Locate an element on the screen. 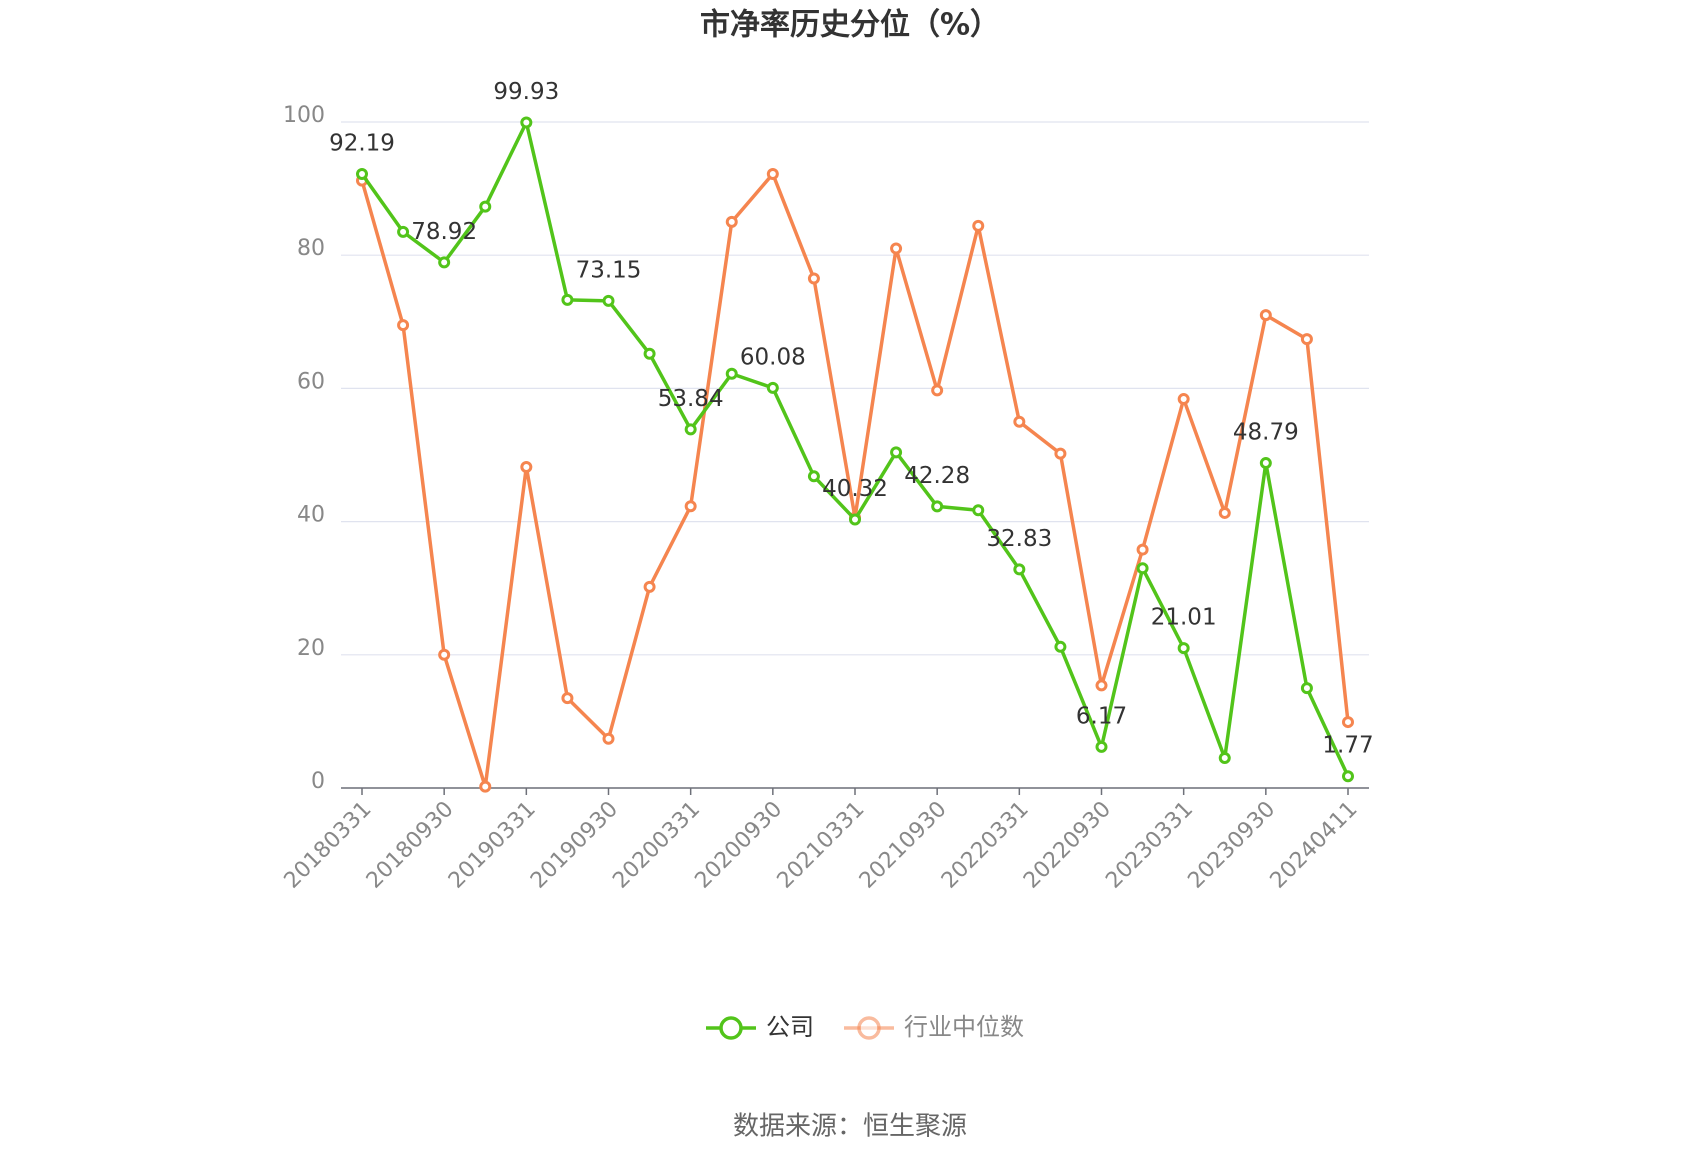 The height and width of the screenshot is (1150, 1700). data-label: 99.93 is located at coordinates (526, 92).